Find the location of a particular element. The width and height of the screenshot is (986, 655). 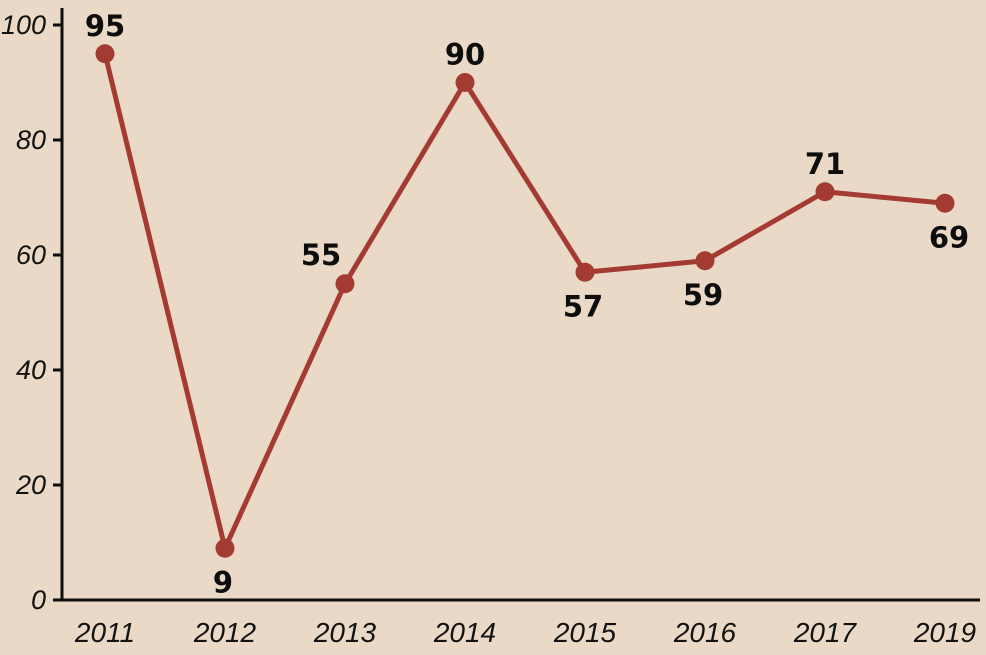

data-point-value-label: 55 is located at coordinates (321, 255).